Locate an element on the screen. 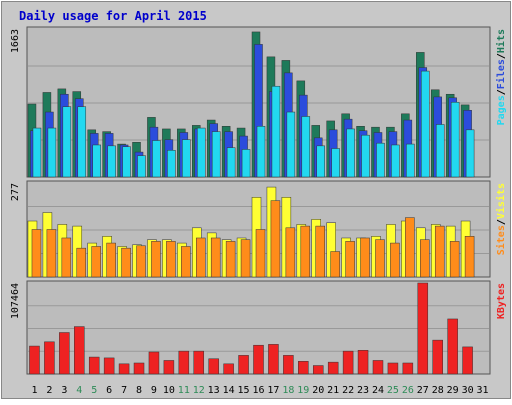 This screenshot has width=512, height=405. x-tick-label-day-13: 13 is located at coordinates (214, 390).